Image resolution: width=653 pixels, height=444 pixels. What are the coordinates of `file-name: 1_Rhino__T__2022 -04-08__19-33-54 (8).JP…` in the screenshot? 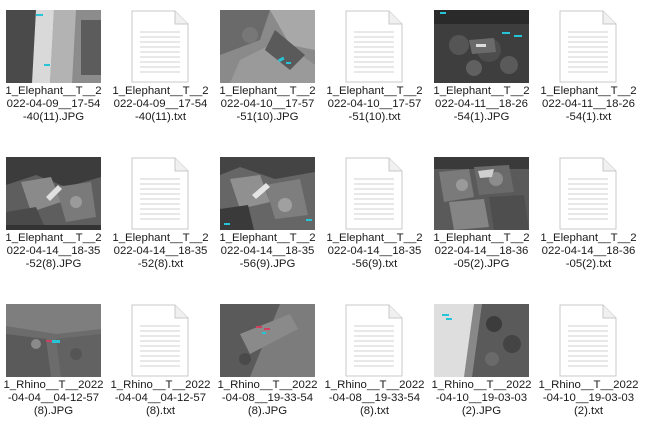 It's located at (267, 398).